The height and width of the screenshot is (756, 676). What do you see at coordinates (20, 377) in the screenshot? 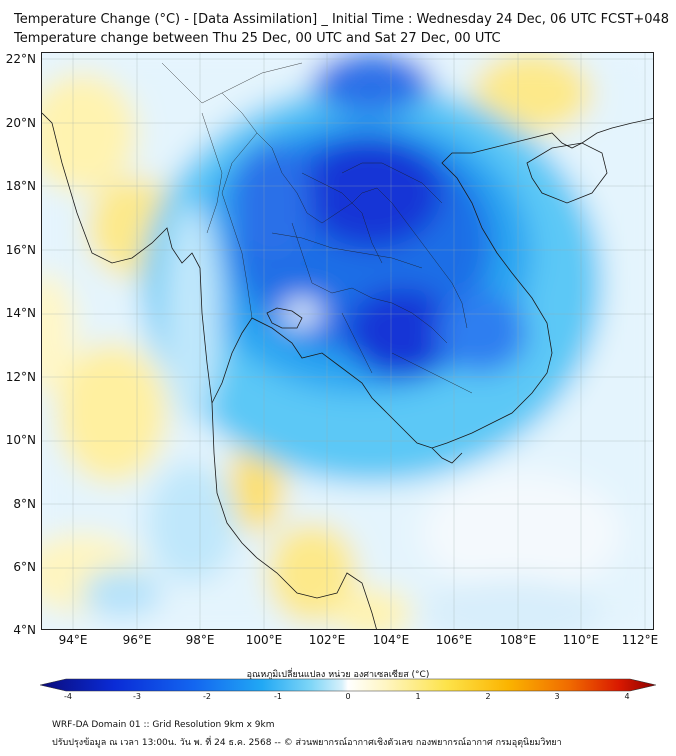
I see `lat-label: 12°N` at bounding box center [20, 377].